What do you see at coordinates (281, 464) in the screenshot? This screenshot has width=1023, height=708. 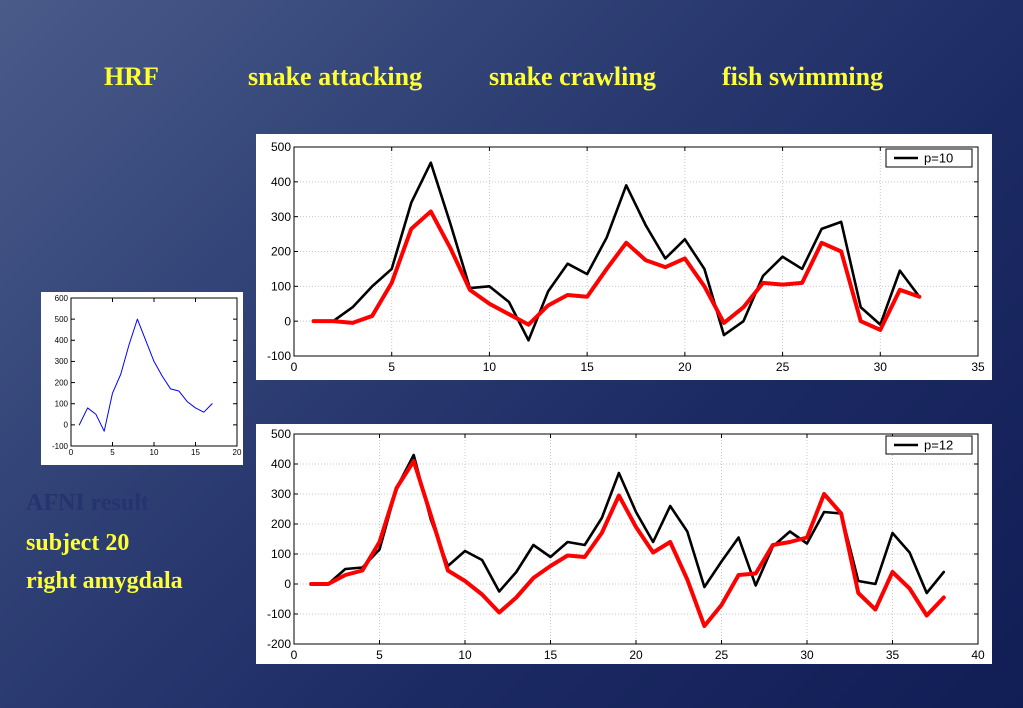 I see `p12-ytick-label: 400` at bounding box center [281, 464].